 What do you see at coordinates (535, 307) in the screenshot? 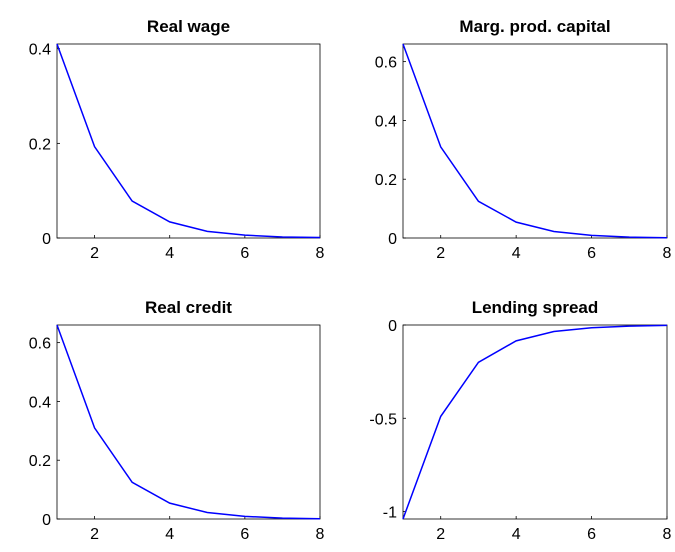
I see `subplot-title: Lending spread` at bounding box center [535, 307].